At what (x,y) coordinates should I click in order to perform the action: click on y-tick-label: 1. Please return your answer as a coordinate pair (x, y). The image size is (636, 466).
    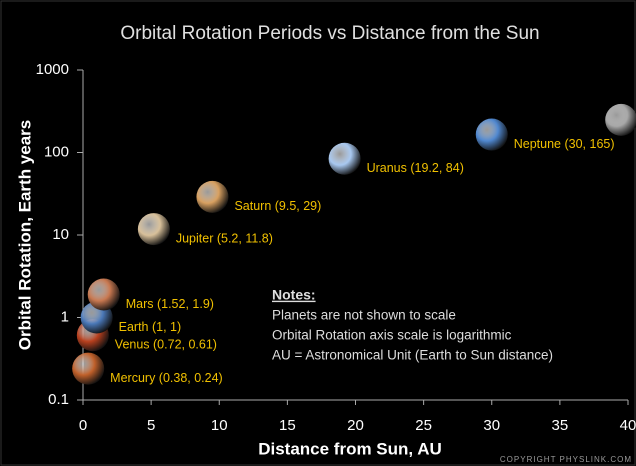
    Looking at the image, I should click on (65, 316).